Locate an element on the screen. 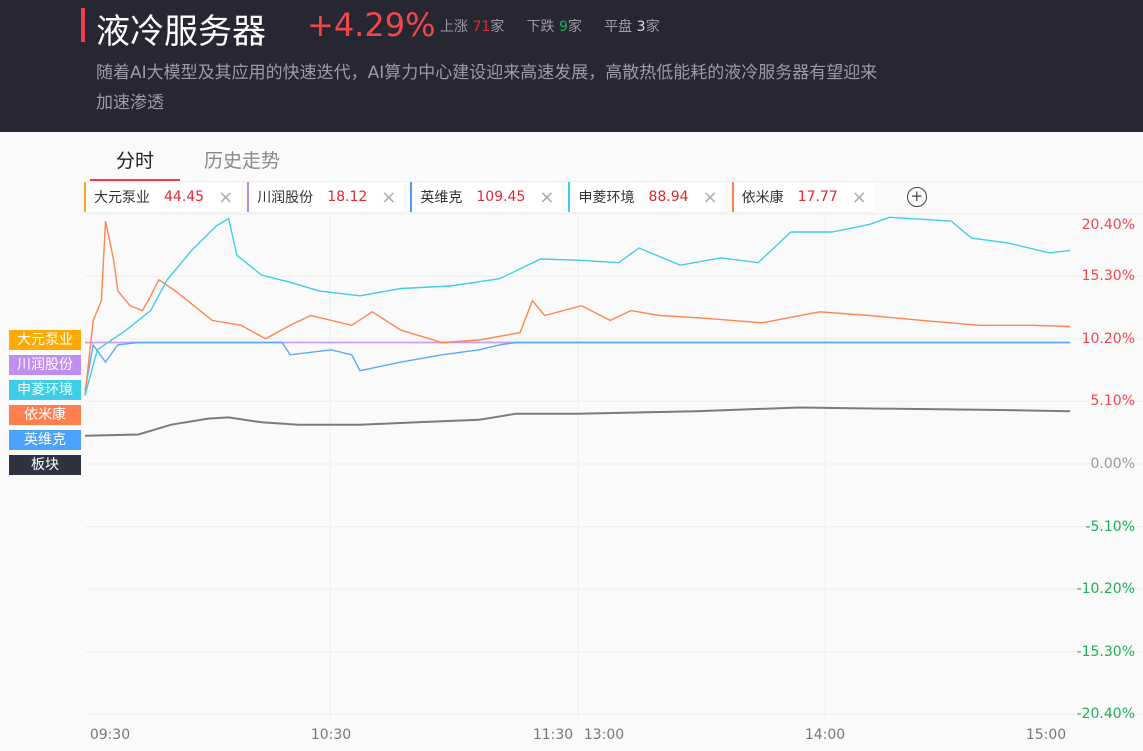  y-tick-label: 10.20% is located at coordinates (1108, 338).